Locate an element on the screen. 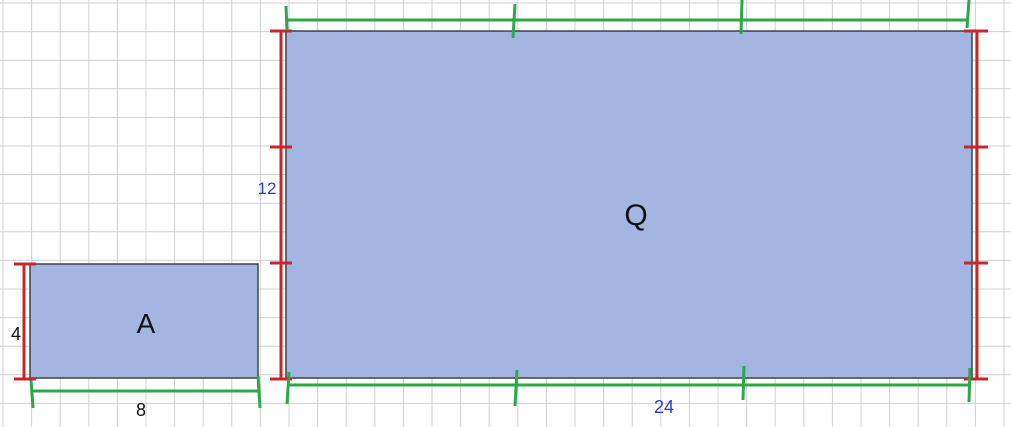 Image resolution: width=1011 pixels, height=427 pixels. rect-a-width-label: 8 is located at coordinates (141, 410).